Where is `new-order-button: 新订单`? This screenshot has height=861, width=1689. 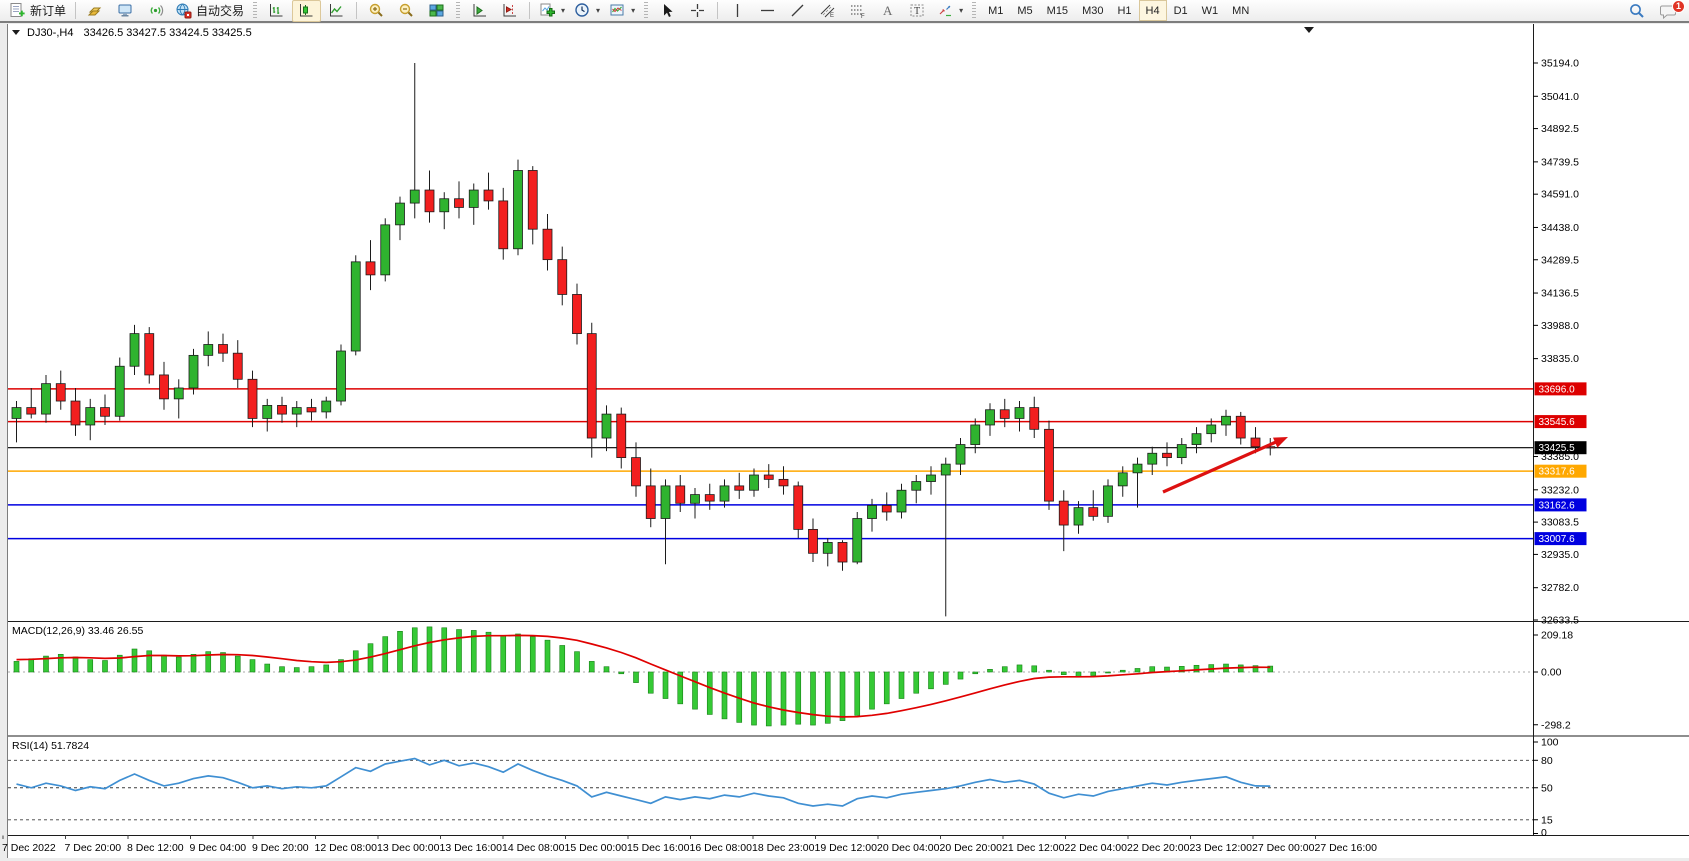
new-order-button: 新订单 is located at coordinates (37, 11).